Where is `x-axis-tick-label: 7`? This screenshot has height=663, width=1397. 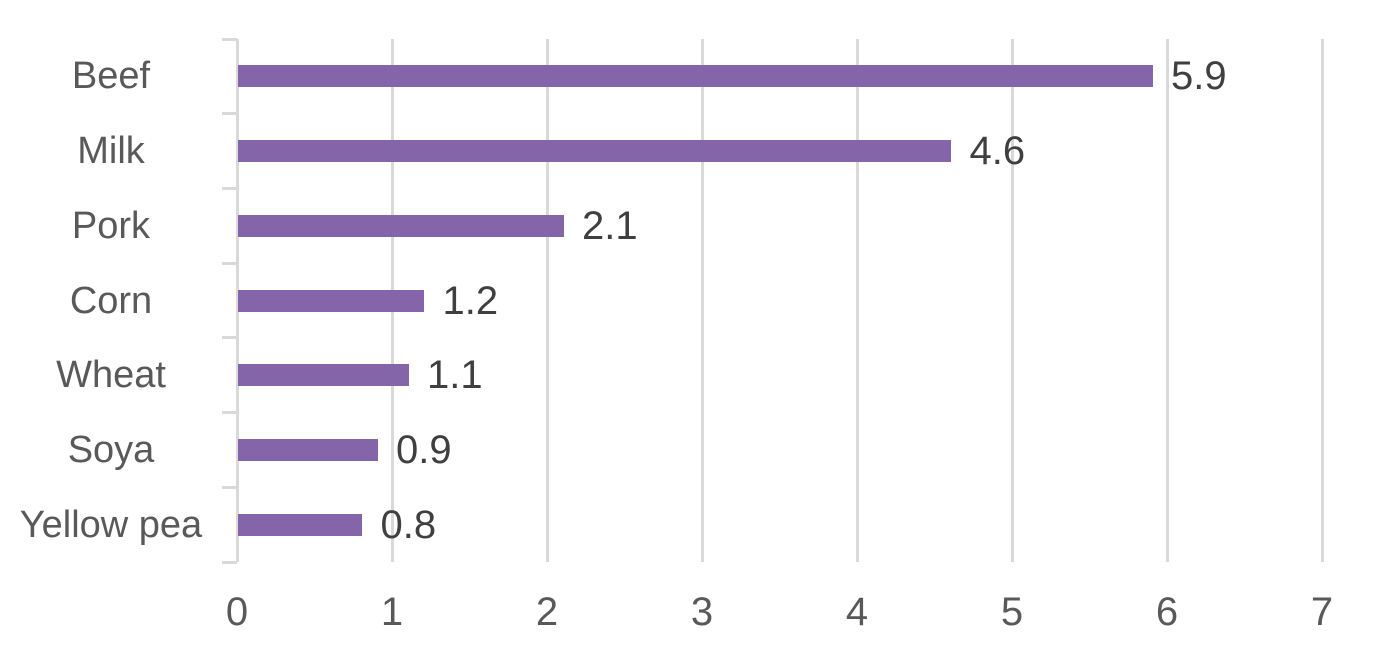 x-axis-tick-label: 7 is located at coordinates (1322, 612).